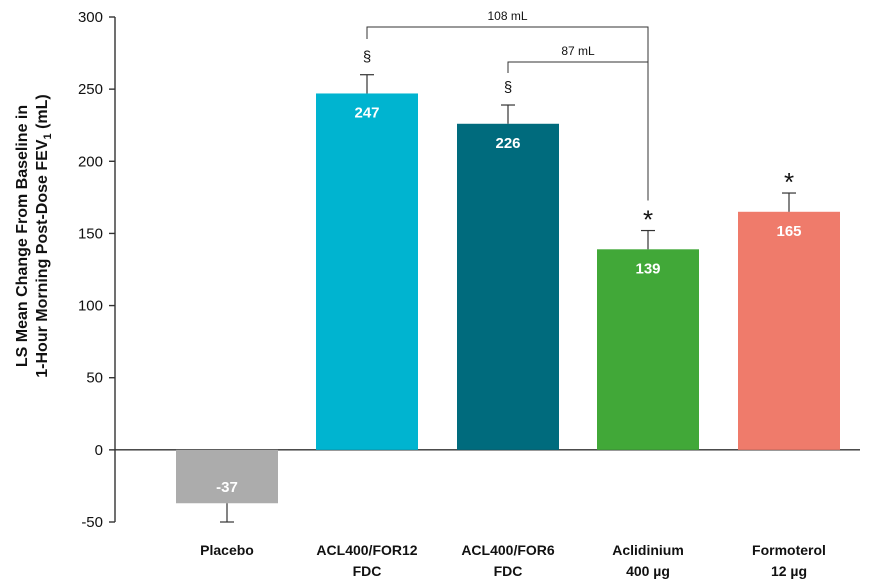  What do you see at coordinates (648, 571) in the screenshot?
I see `category-label-line2: 400 µg` at bounding box center [648, 571].